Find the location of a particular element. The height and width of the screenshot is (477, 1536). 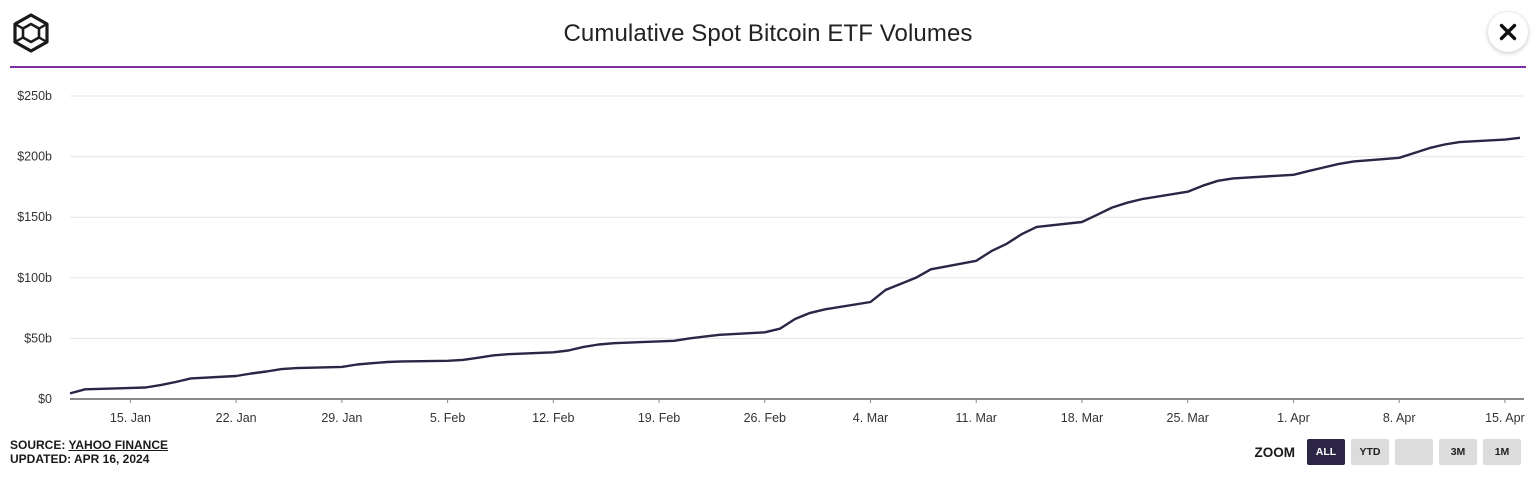

x-tick-label: 8. Apr is located at coordinates (1399, 418).